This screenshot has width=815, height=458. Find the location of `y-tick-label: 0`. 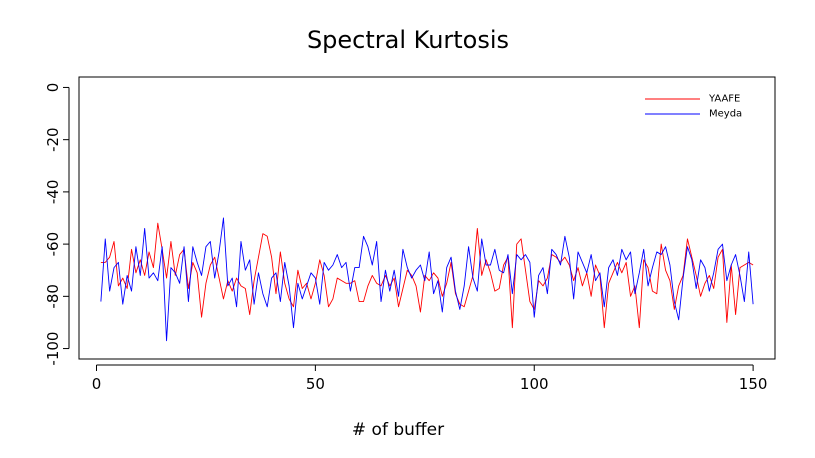

y-tick-label: 0 is located at coordinates (53, 88).